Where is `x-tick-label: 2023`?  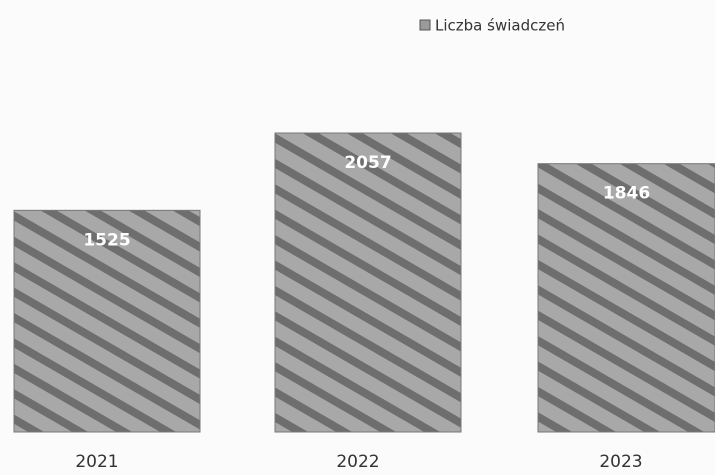
x-tick-label: 2023 is located at coordinates (620, 462).